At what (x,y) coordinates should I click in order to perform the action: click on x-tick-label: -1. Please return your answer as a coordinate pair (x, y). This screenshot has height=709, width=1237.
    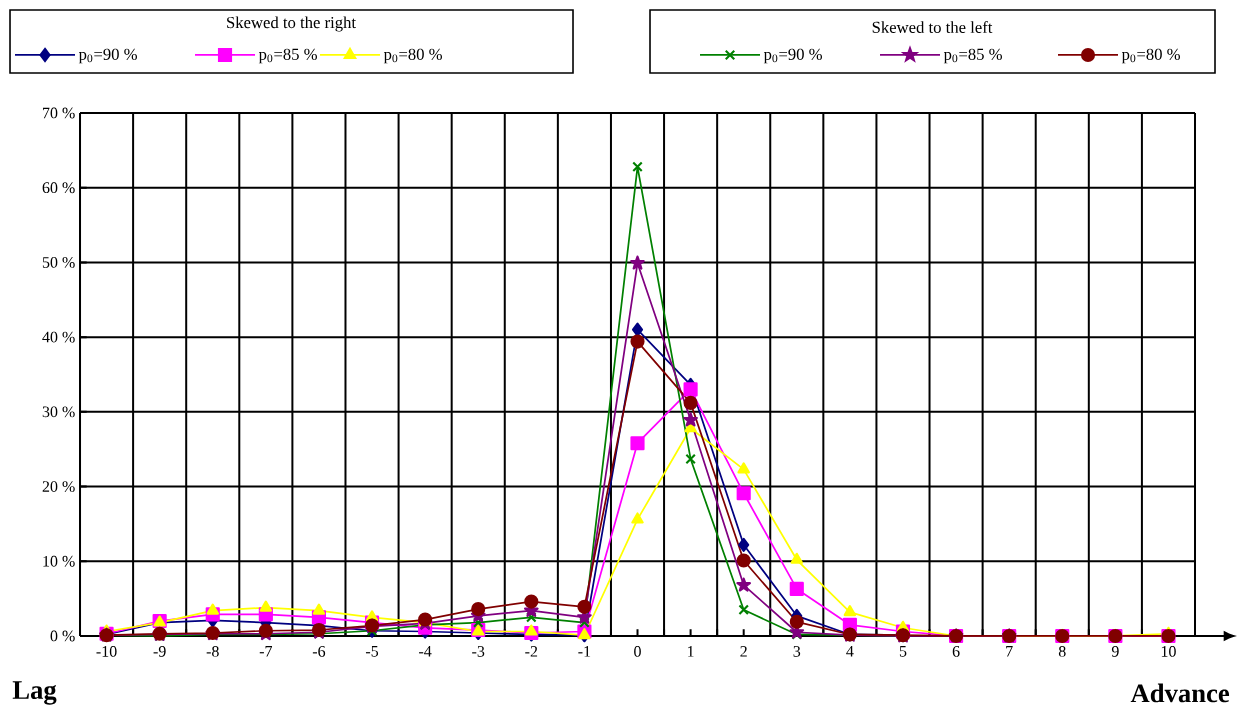
    Looking at the image, I should click on (584, 651).